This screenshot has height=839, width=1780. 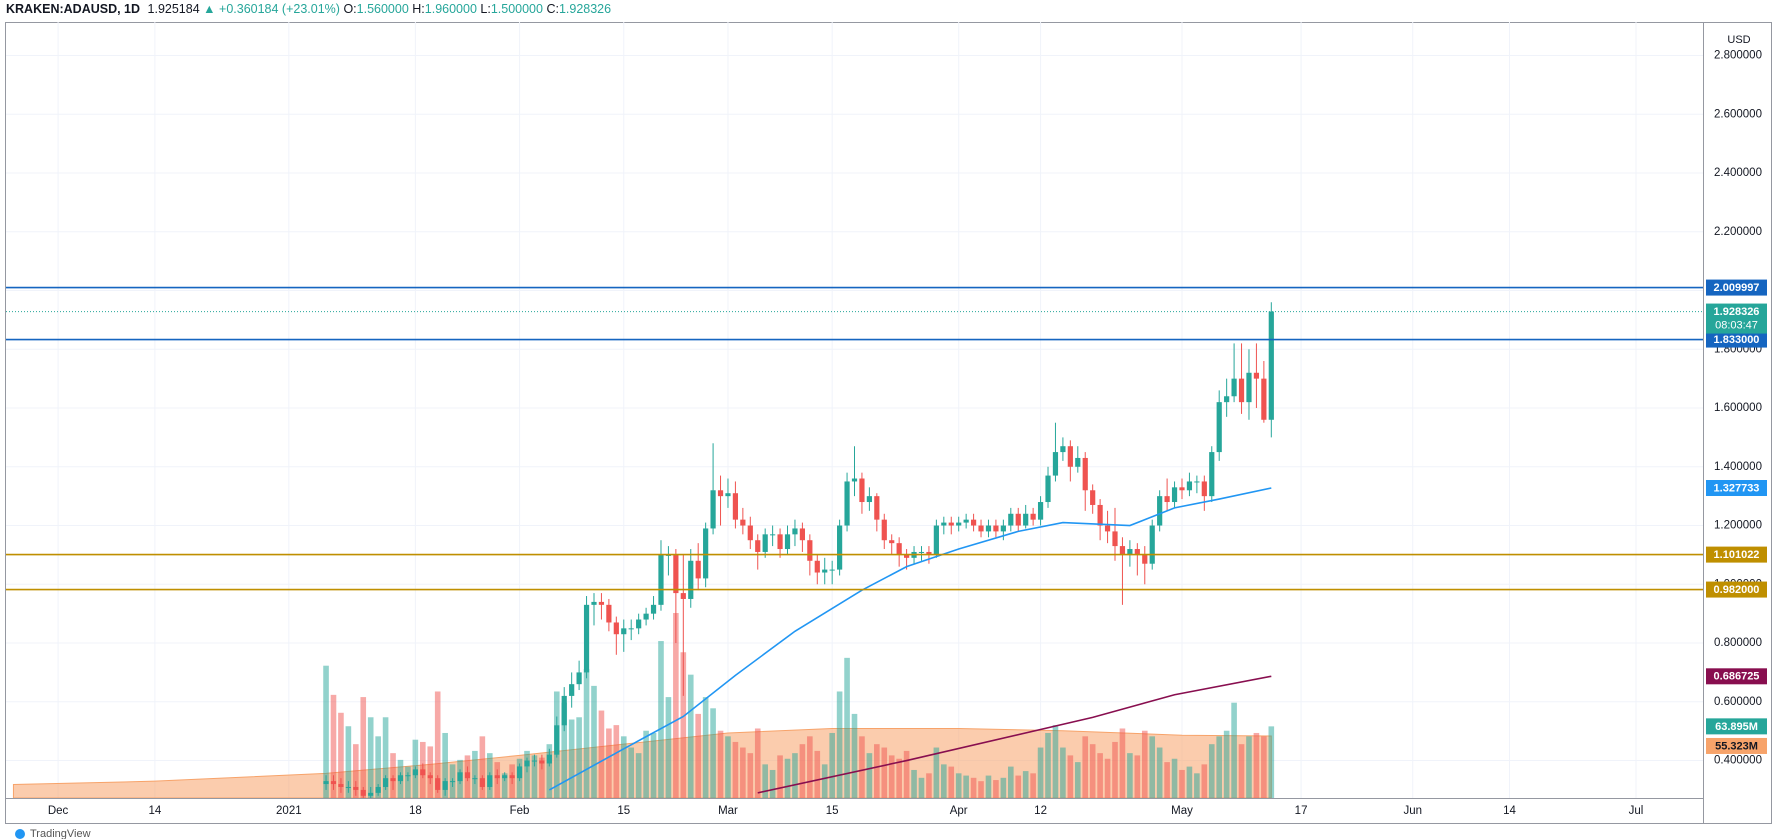 What do you see at coordinates (485, 9) in the screenshot?
I see `ohlc-label: L:` at bounding box center [485, 9].